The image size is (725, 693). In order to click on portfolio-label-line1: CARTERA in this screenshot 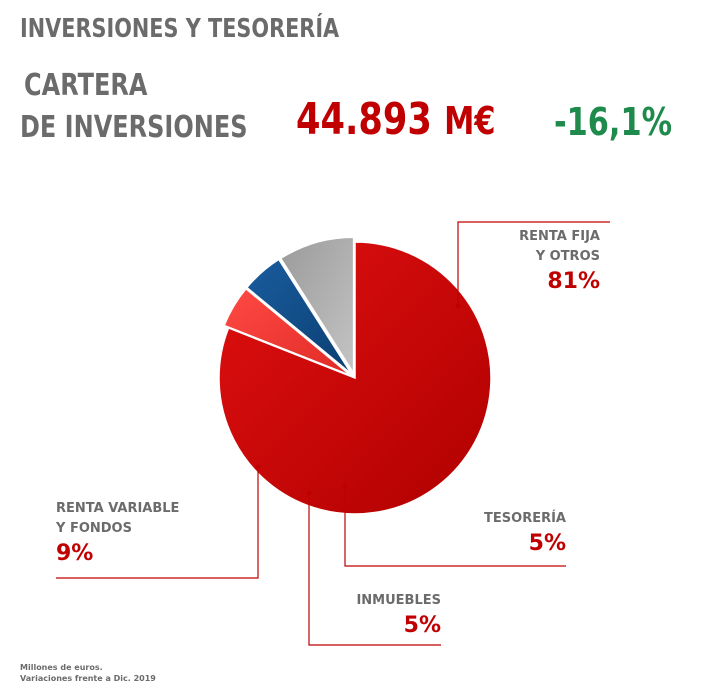, I will do `click(86, 85)`.